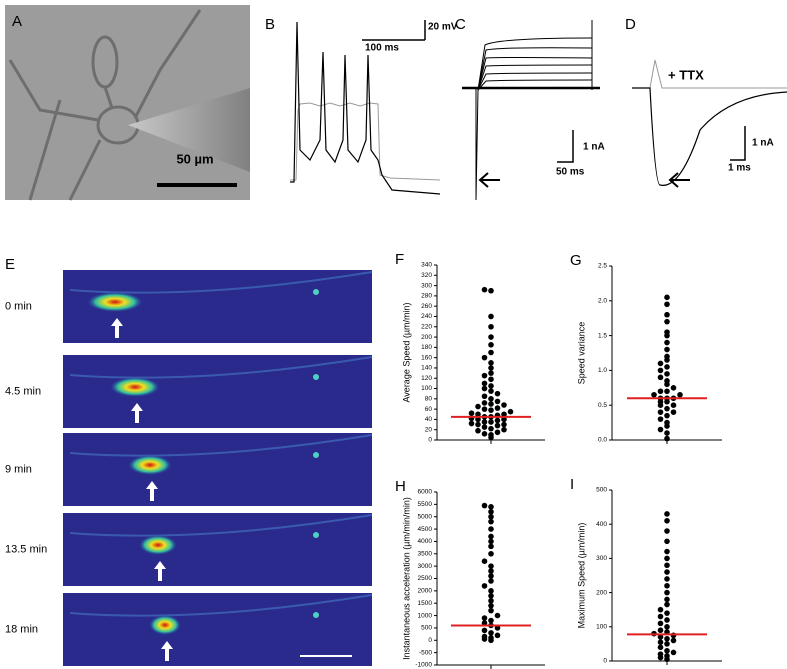 This screenshot has width=787, height=669. I want to click on y-tick-label: 300, so click(601, 558).